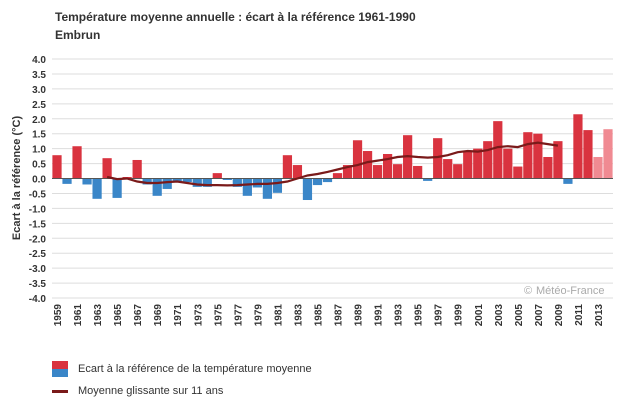  What do you see at coordinates (60, 369) in the screenshot?
I see `bar-swatch-icon` at bounding box center [60, 369].